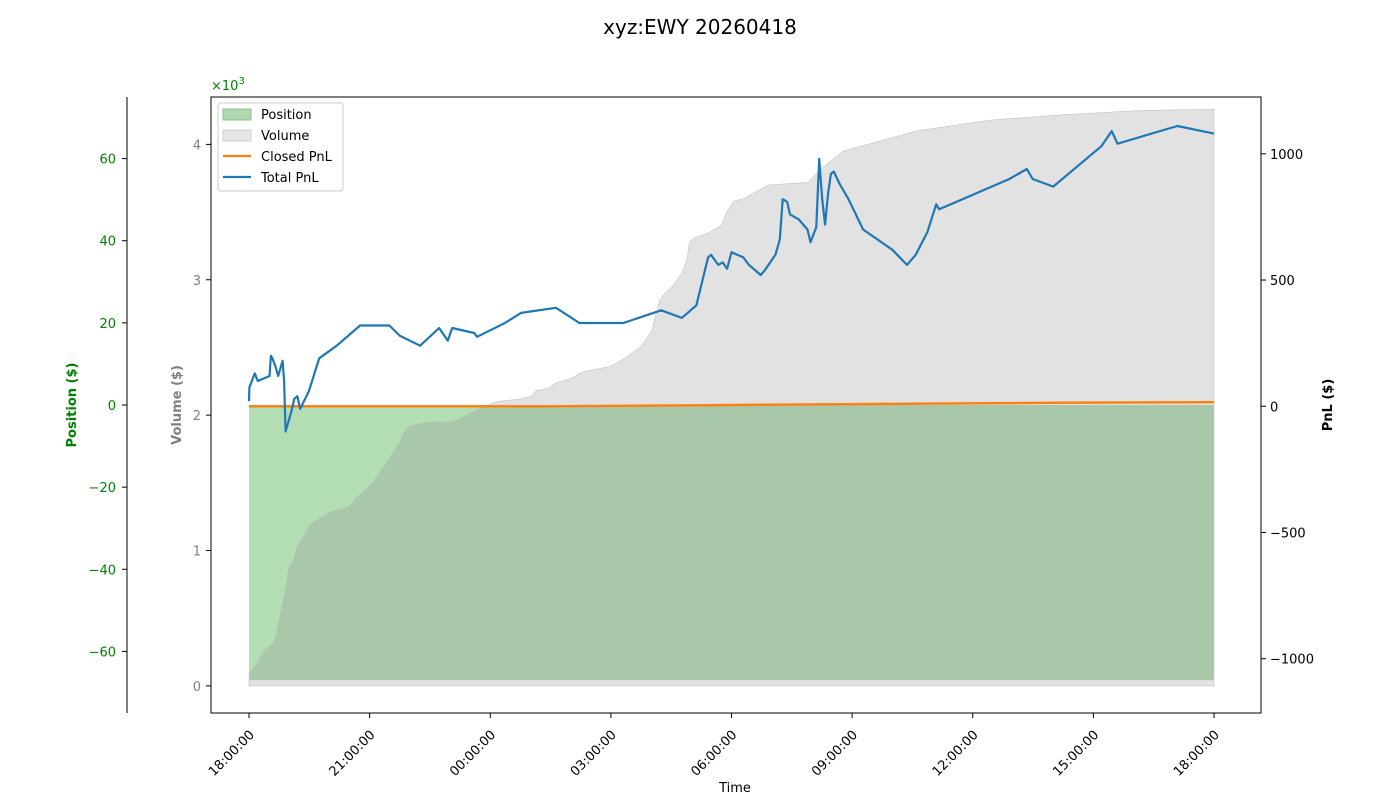 Image resolution: width=1400 pixels, height=800 pixels. Describe the element at coordinates (289, 178) in the screenshot. I see `legend-label-total-pnl: Total PnL` at that location.